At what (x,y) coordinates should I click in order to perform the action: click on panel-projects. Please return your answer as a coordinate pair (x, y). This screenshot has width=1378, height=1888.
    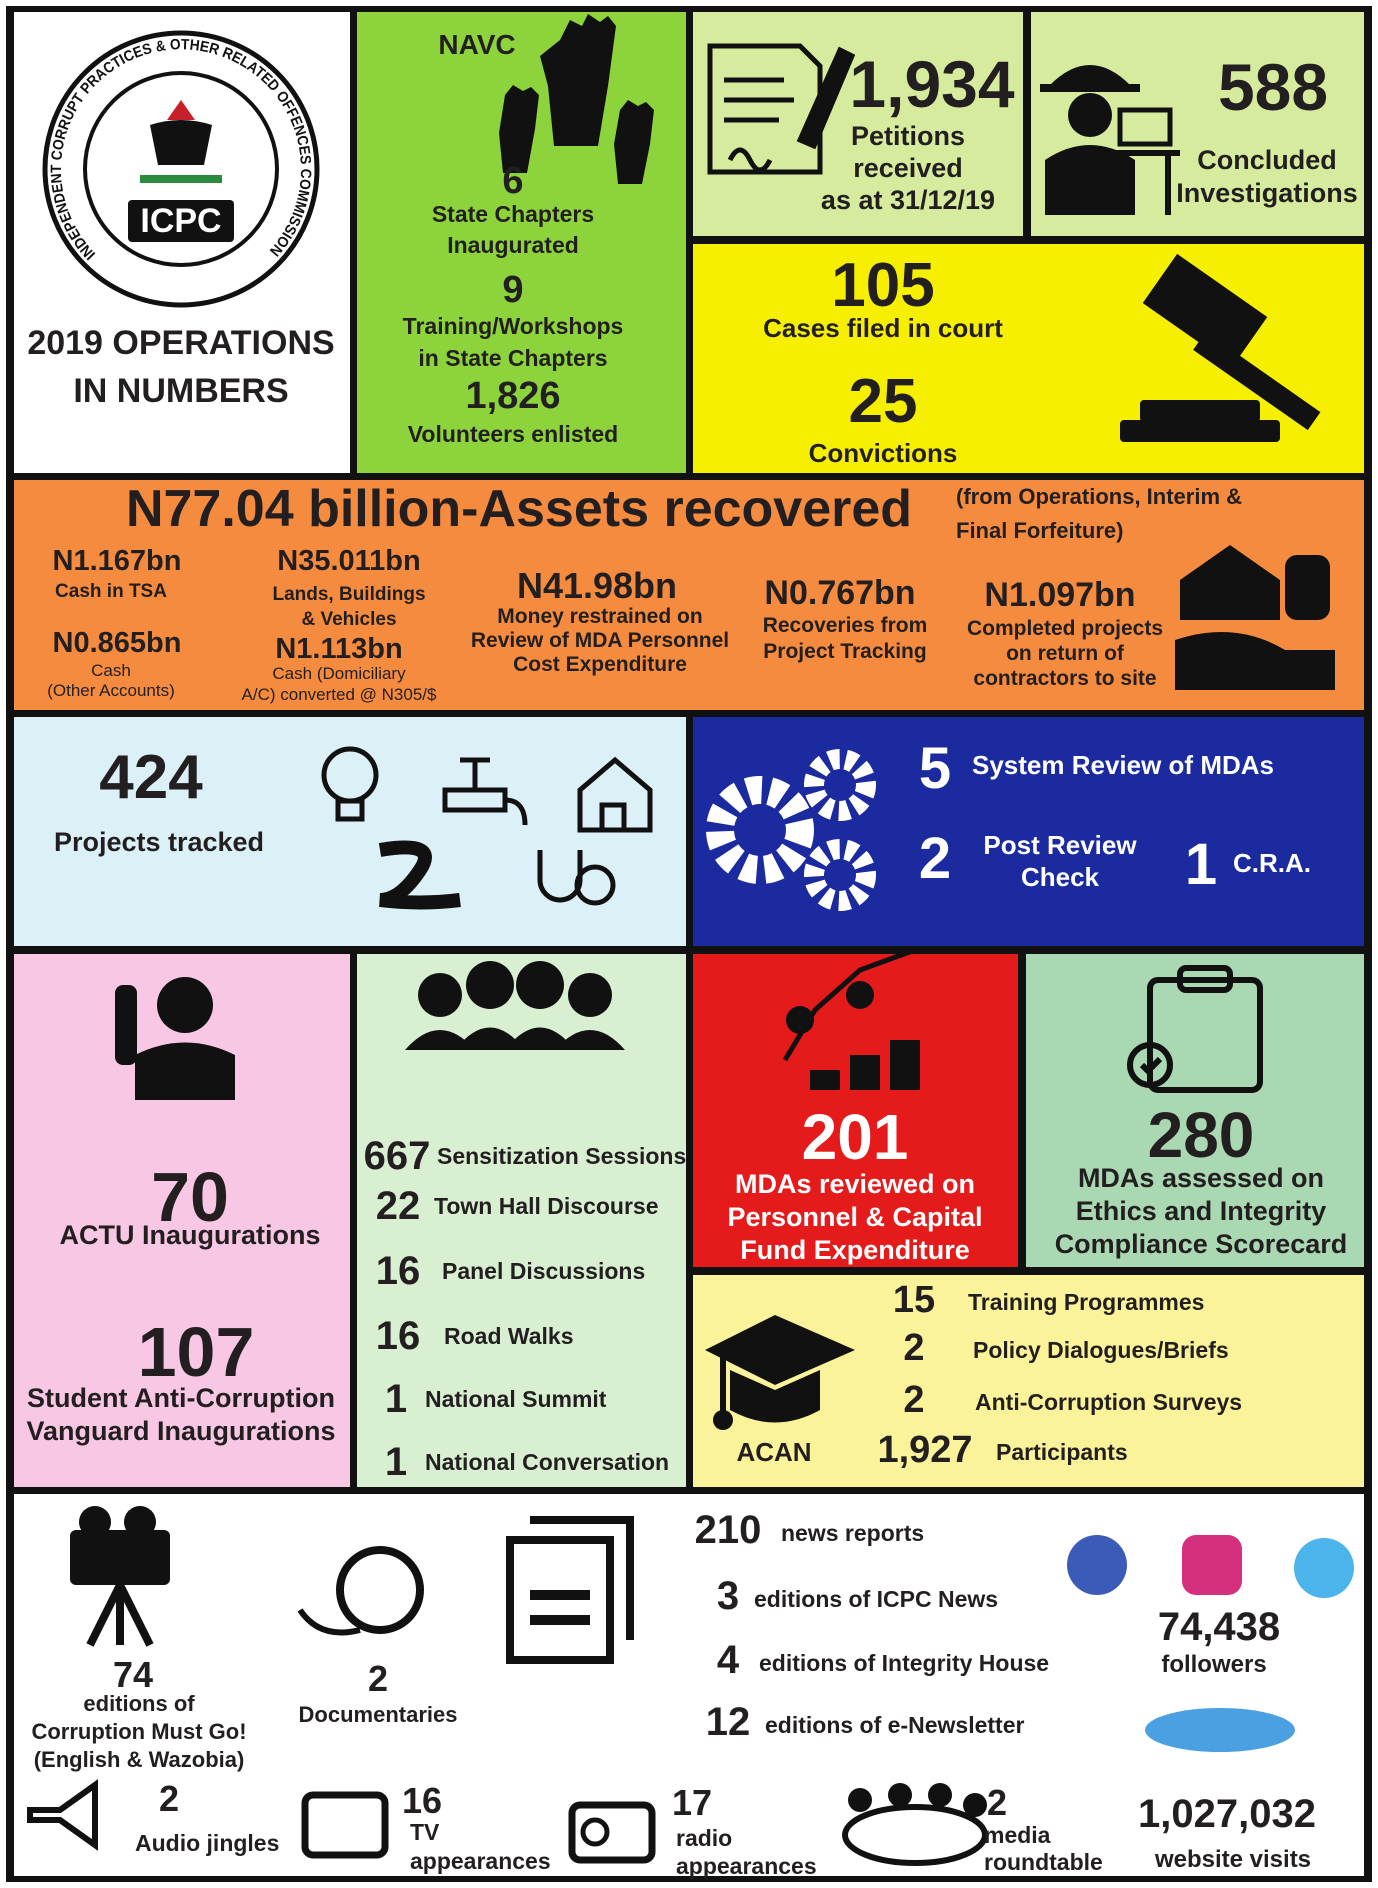
    Looking at the image, I should click on (350, 831).